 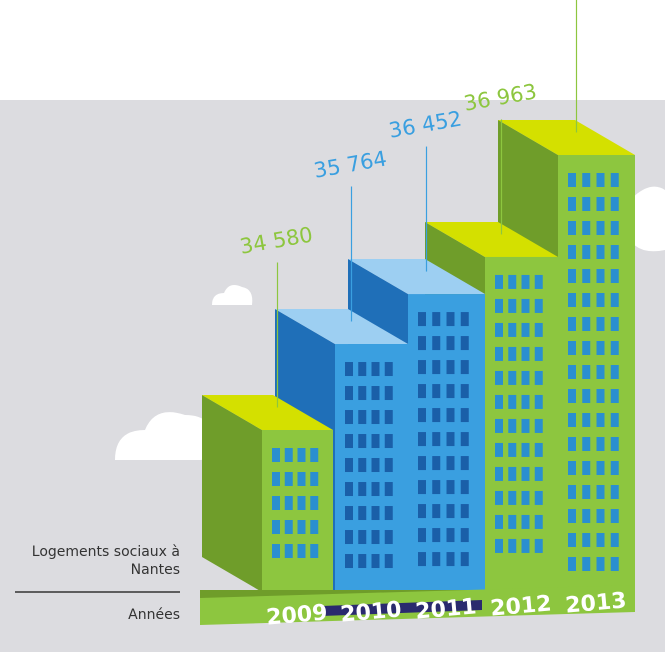 I want to click on x-tick-label: 2009, so click(x=296, y=615).